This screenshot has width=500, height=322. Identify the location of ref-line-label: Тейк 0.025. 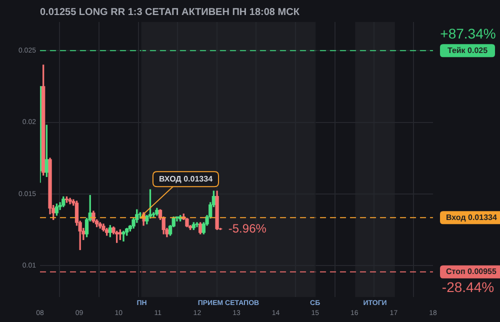
(467, 50).